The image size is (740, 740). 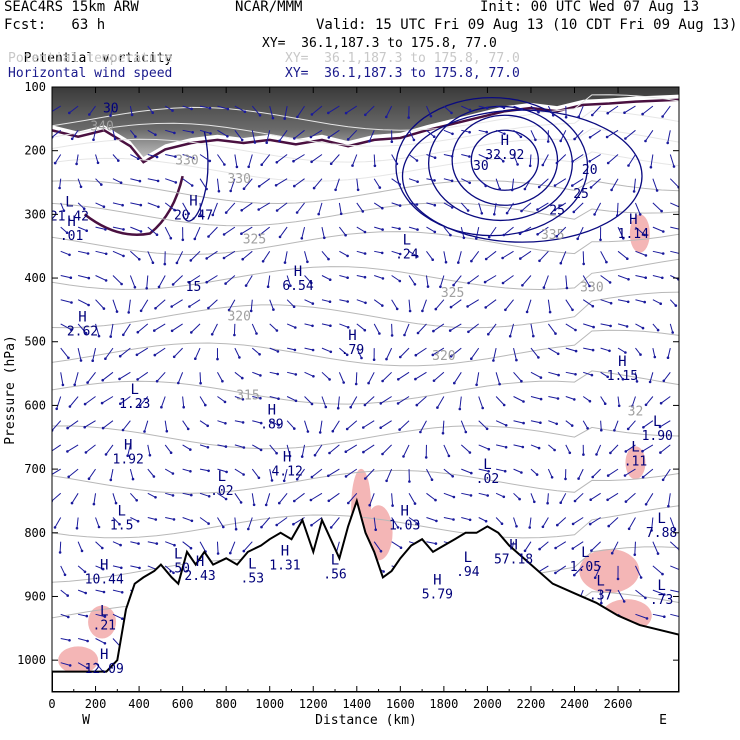 I want to click on extremum-value: .02, so click(x=221, y=491).